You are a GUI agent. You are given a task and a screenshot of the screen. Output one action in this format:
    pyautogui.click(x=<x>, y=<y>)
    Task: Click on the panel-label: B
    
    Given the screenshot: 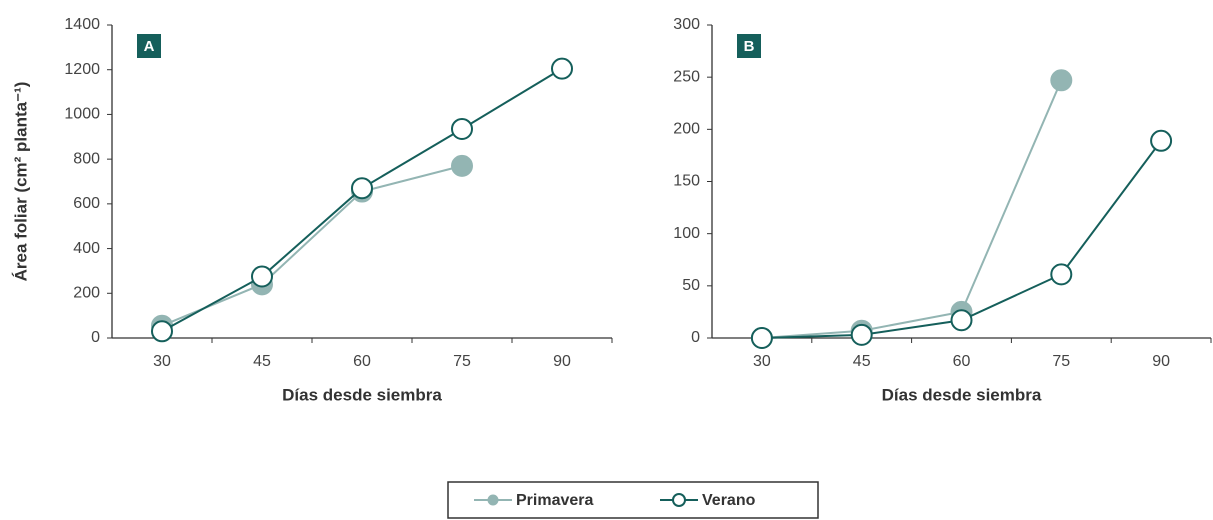 What is the action you would take?
    pyautogui.click(x=749, y=46)
    